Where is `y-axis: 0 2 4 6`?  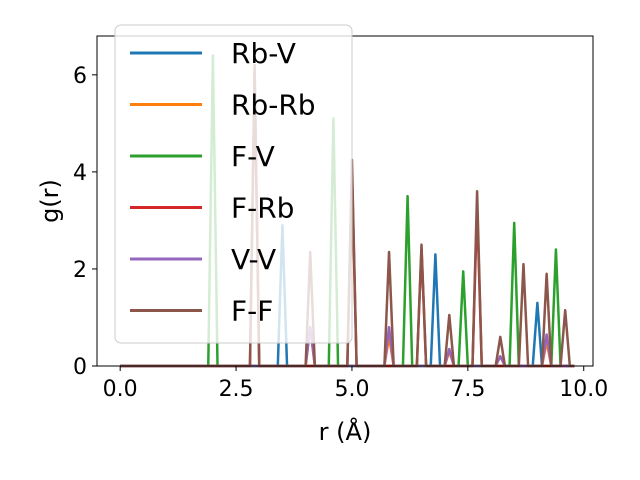
y-axis: 0 2 4 6 is located at coordinates (85, 222).